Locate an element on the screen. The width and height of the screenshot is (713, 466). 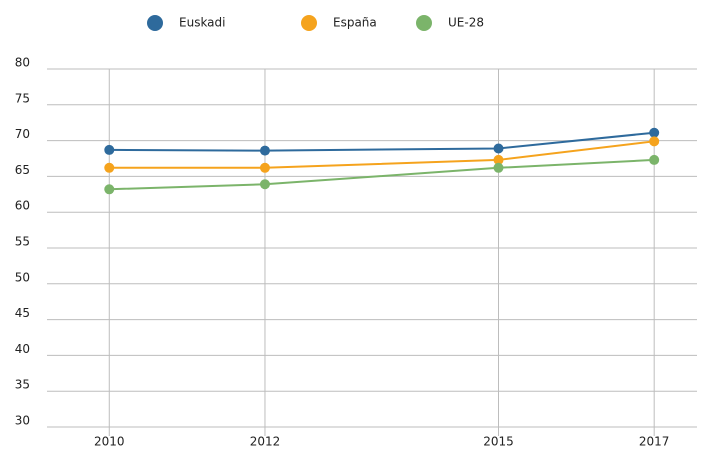
y-tick-label: 80 is located at coordinates (22, 63).